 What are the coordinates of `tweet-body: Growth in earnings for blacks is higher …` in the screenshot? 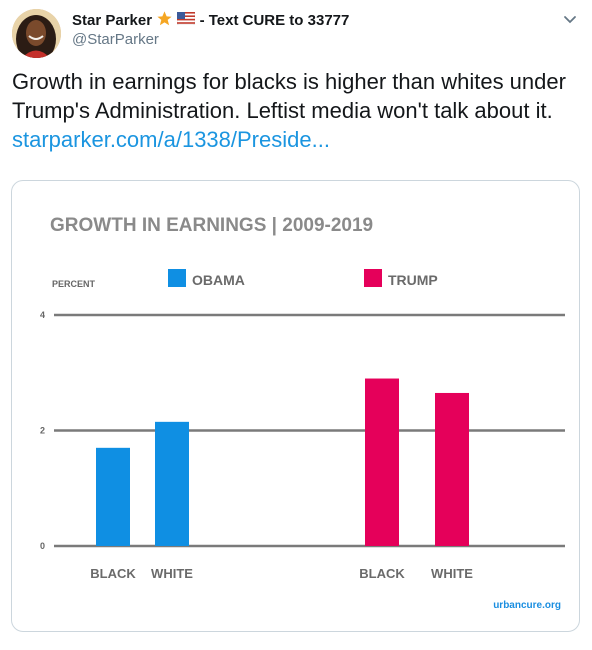 It's located at (289, 96).